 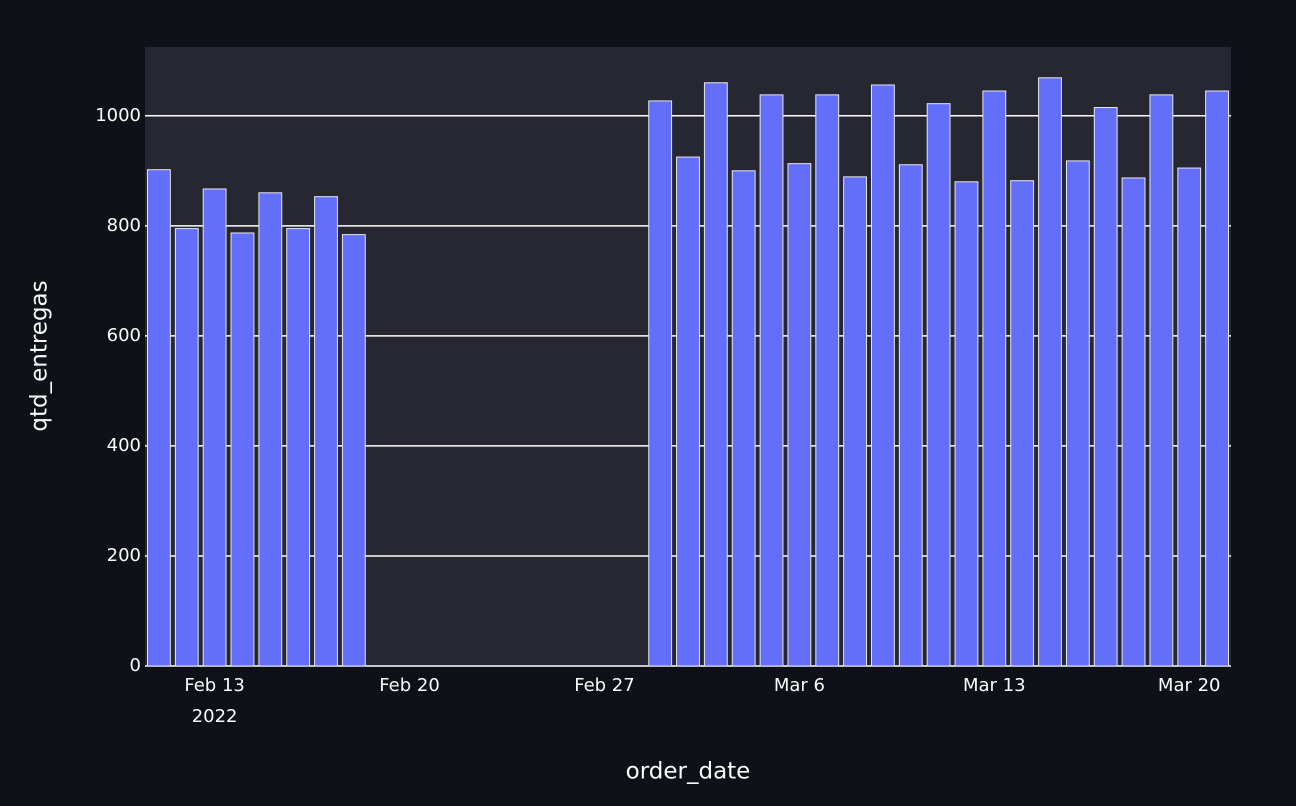 What do you see at coordinates (409, 685) in the screenshot?
I see `x-tick-label: Feb 20` at bounding box center [409, 685].